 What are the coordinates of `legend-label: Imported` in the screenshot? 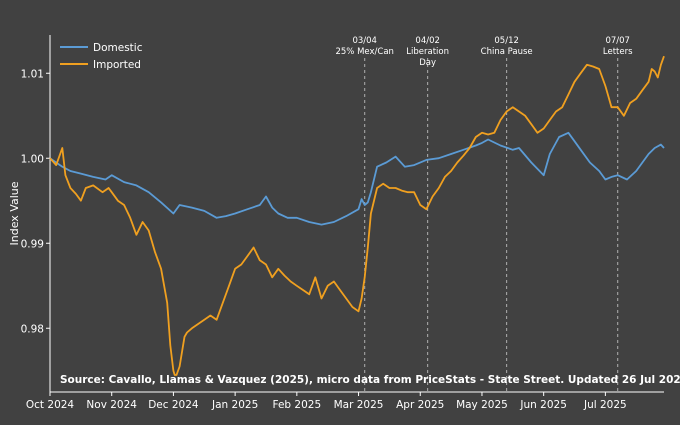 It's located at (117, 65).